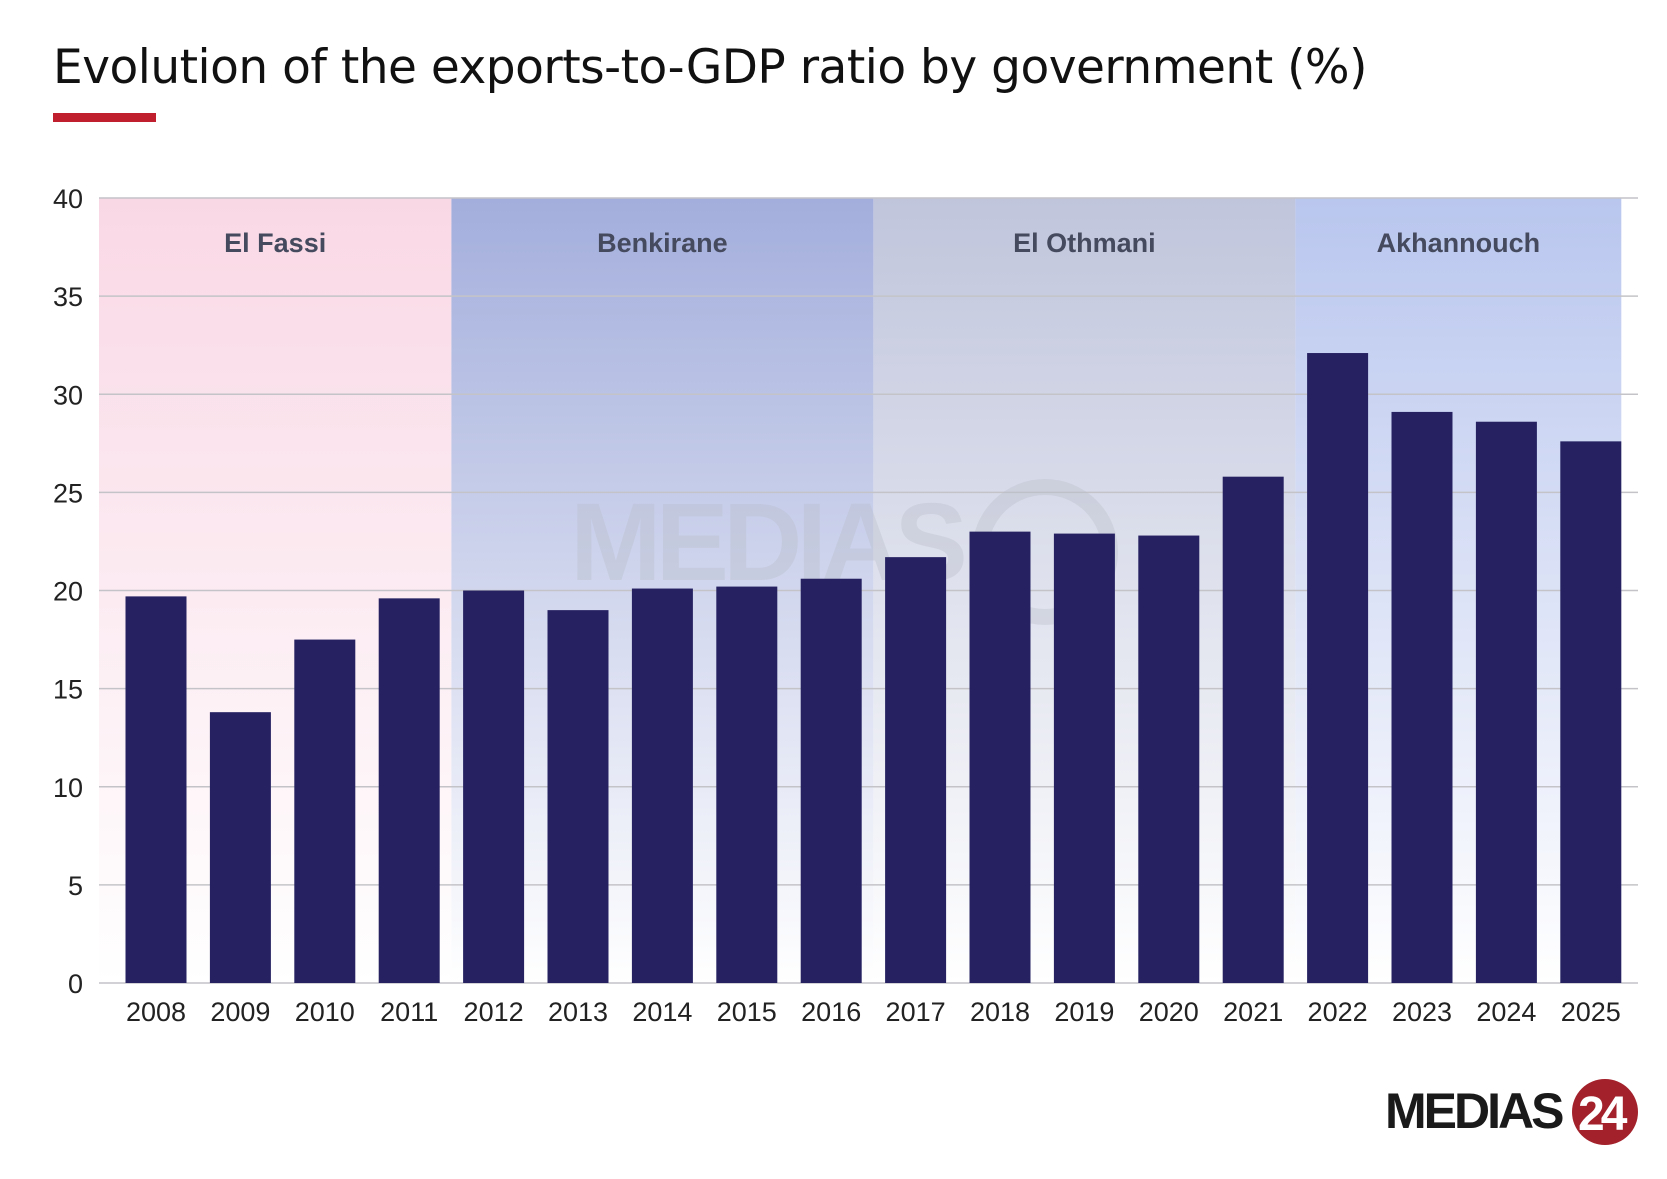  What do you see at coordinates (662, 243) in the screenshot?
I see `period-label: Benkirane` at bounding box center [662, 243].